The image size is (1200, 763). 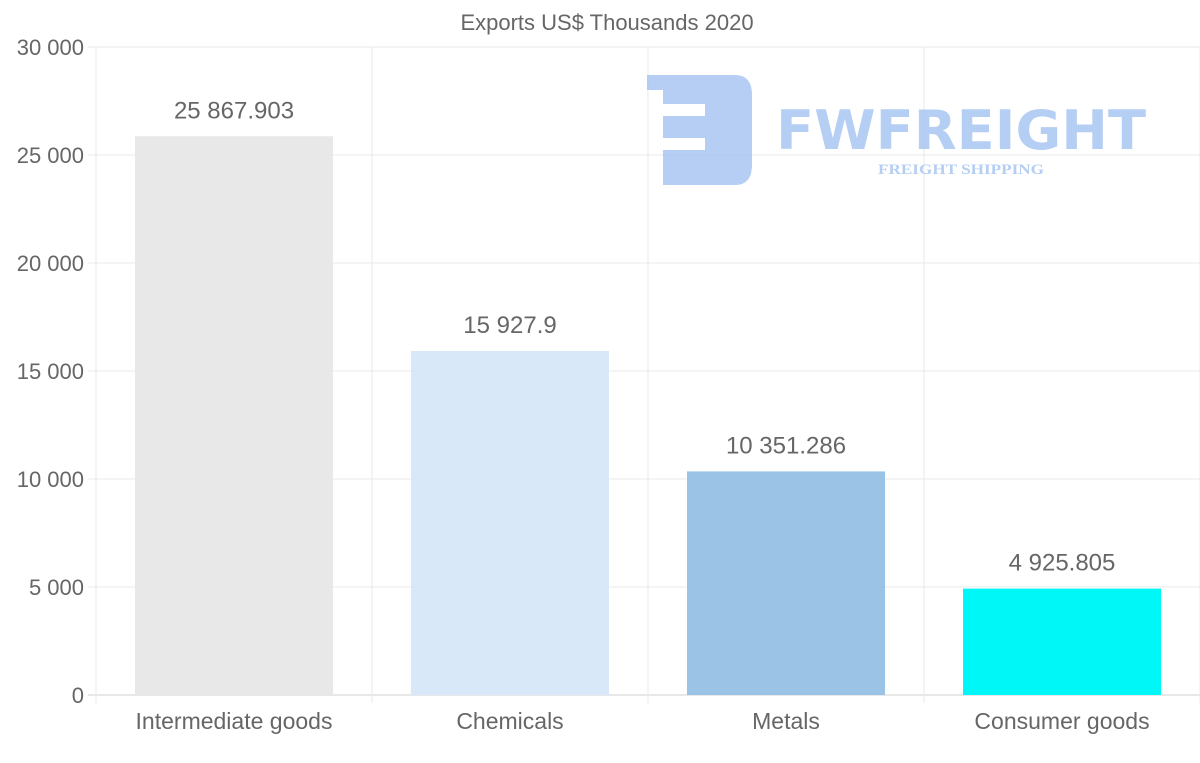 What do you see at coordinates (509, 325) in the screenshot?
I see `data-label: 15 927.9` at bounding box center [509, 325].